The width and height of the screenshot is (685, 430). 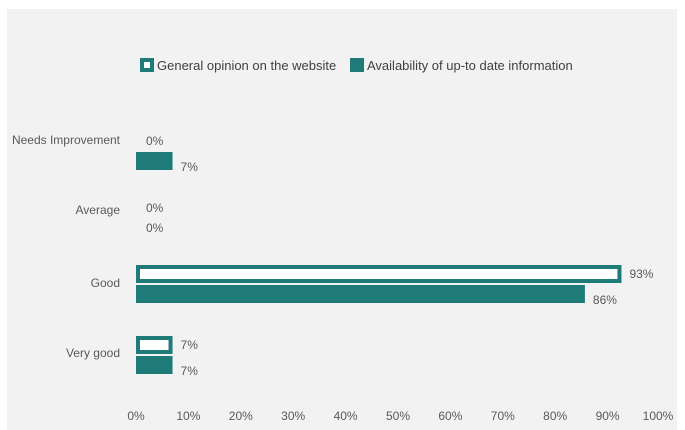 I want to click on y-axis-labels: Needs Improvement Average Good Very good, so click(x=66, y=246).